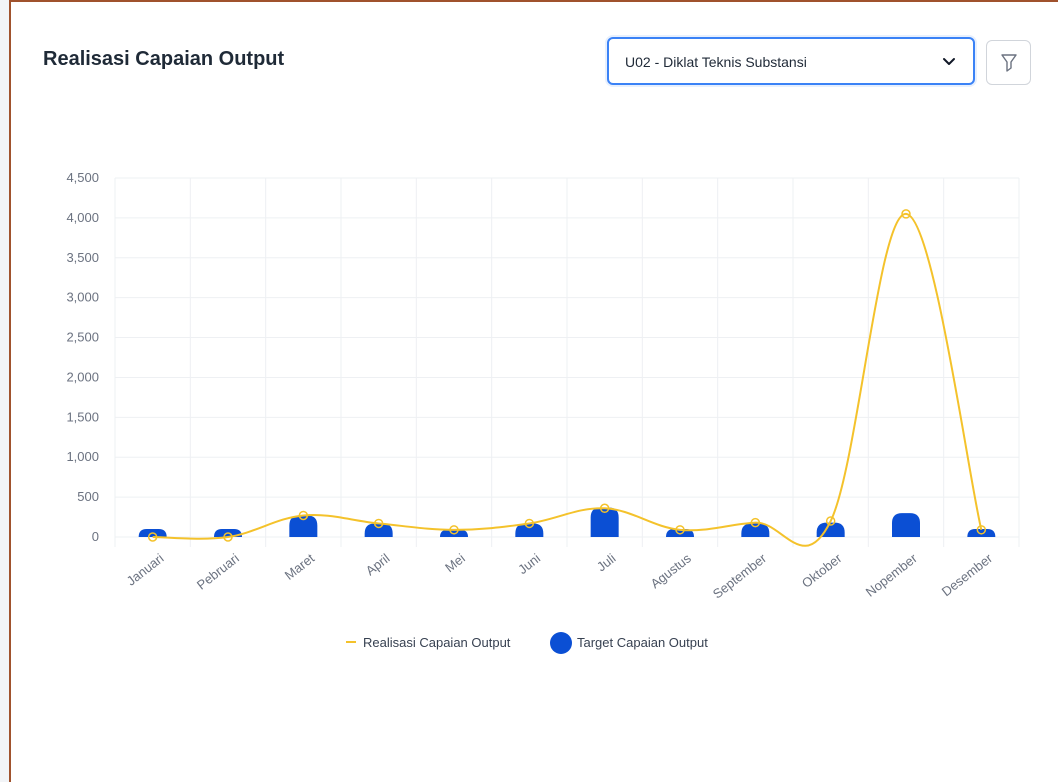 The image size is (1058, 782). What do you see at coordinates (455, 562) in the screenshot?
I see `x-tick-label: Mei` at bounding box center [455, 562].